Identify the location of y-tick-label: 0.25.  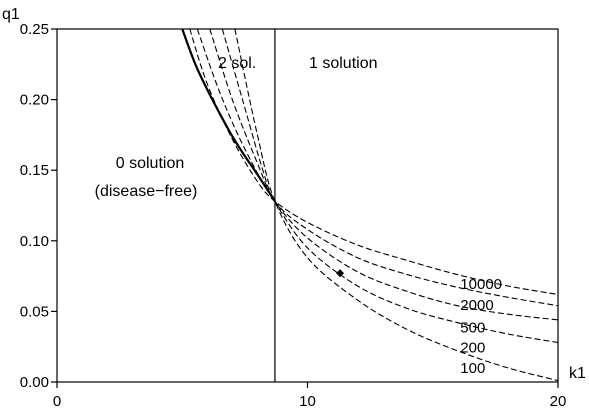
(34, 29).